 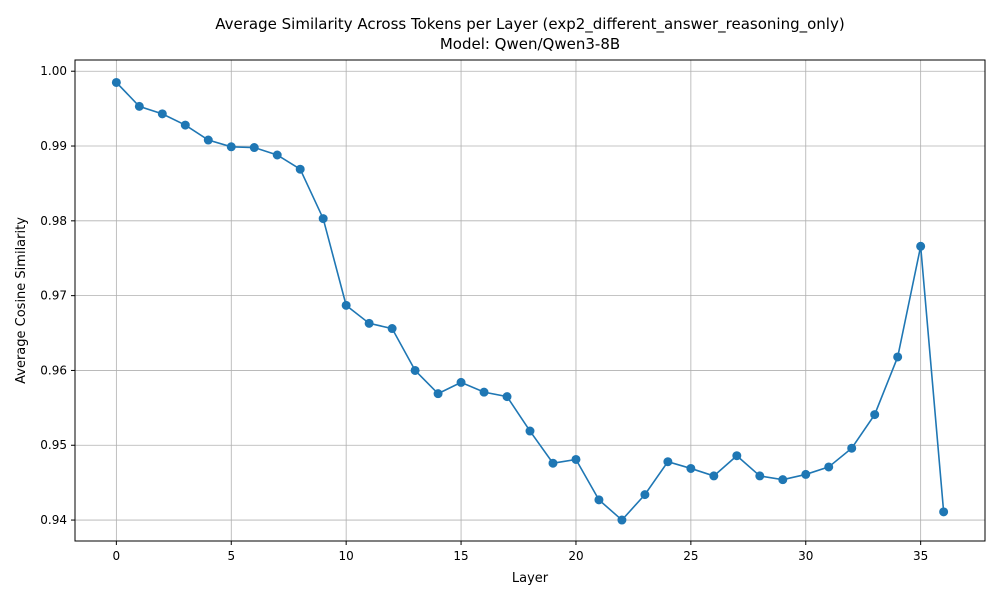 I want to click on x-axis-ticks: 0 5 10 15 20 25 30 35, so click(x=520, y=552).